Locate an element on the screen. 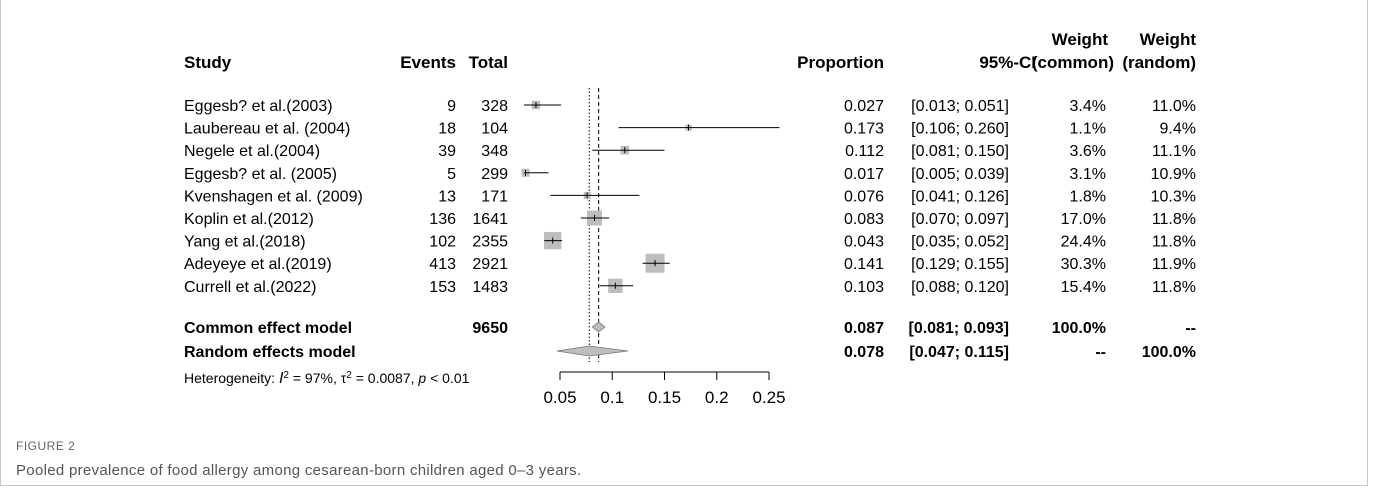  header-total: Total is located at coordinates (488, 62).